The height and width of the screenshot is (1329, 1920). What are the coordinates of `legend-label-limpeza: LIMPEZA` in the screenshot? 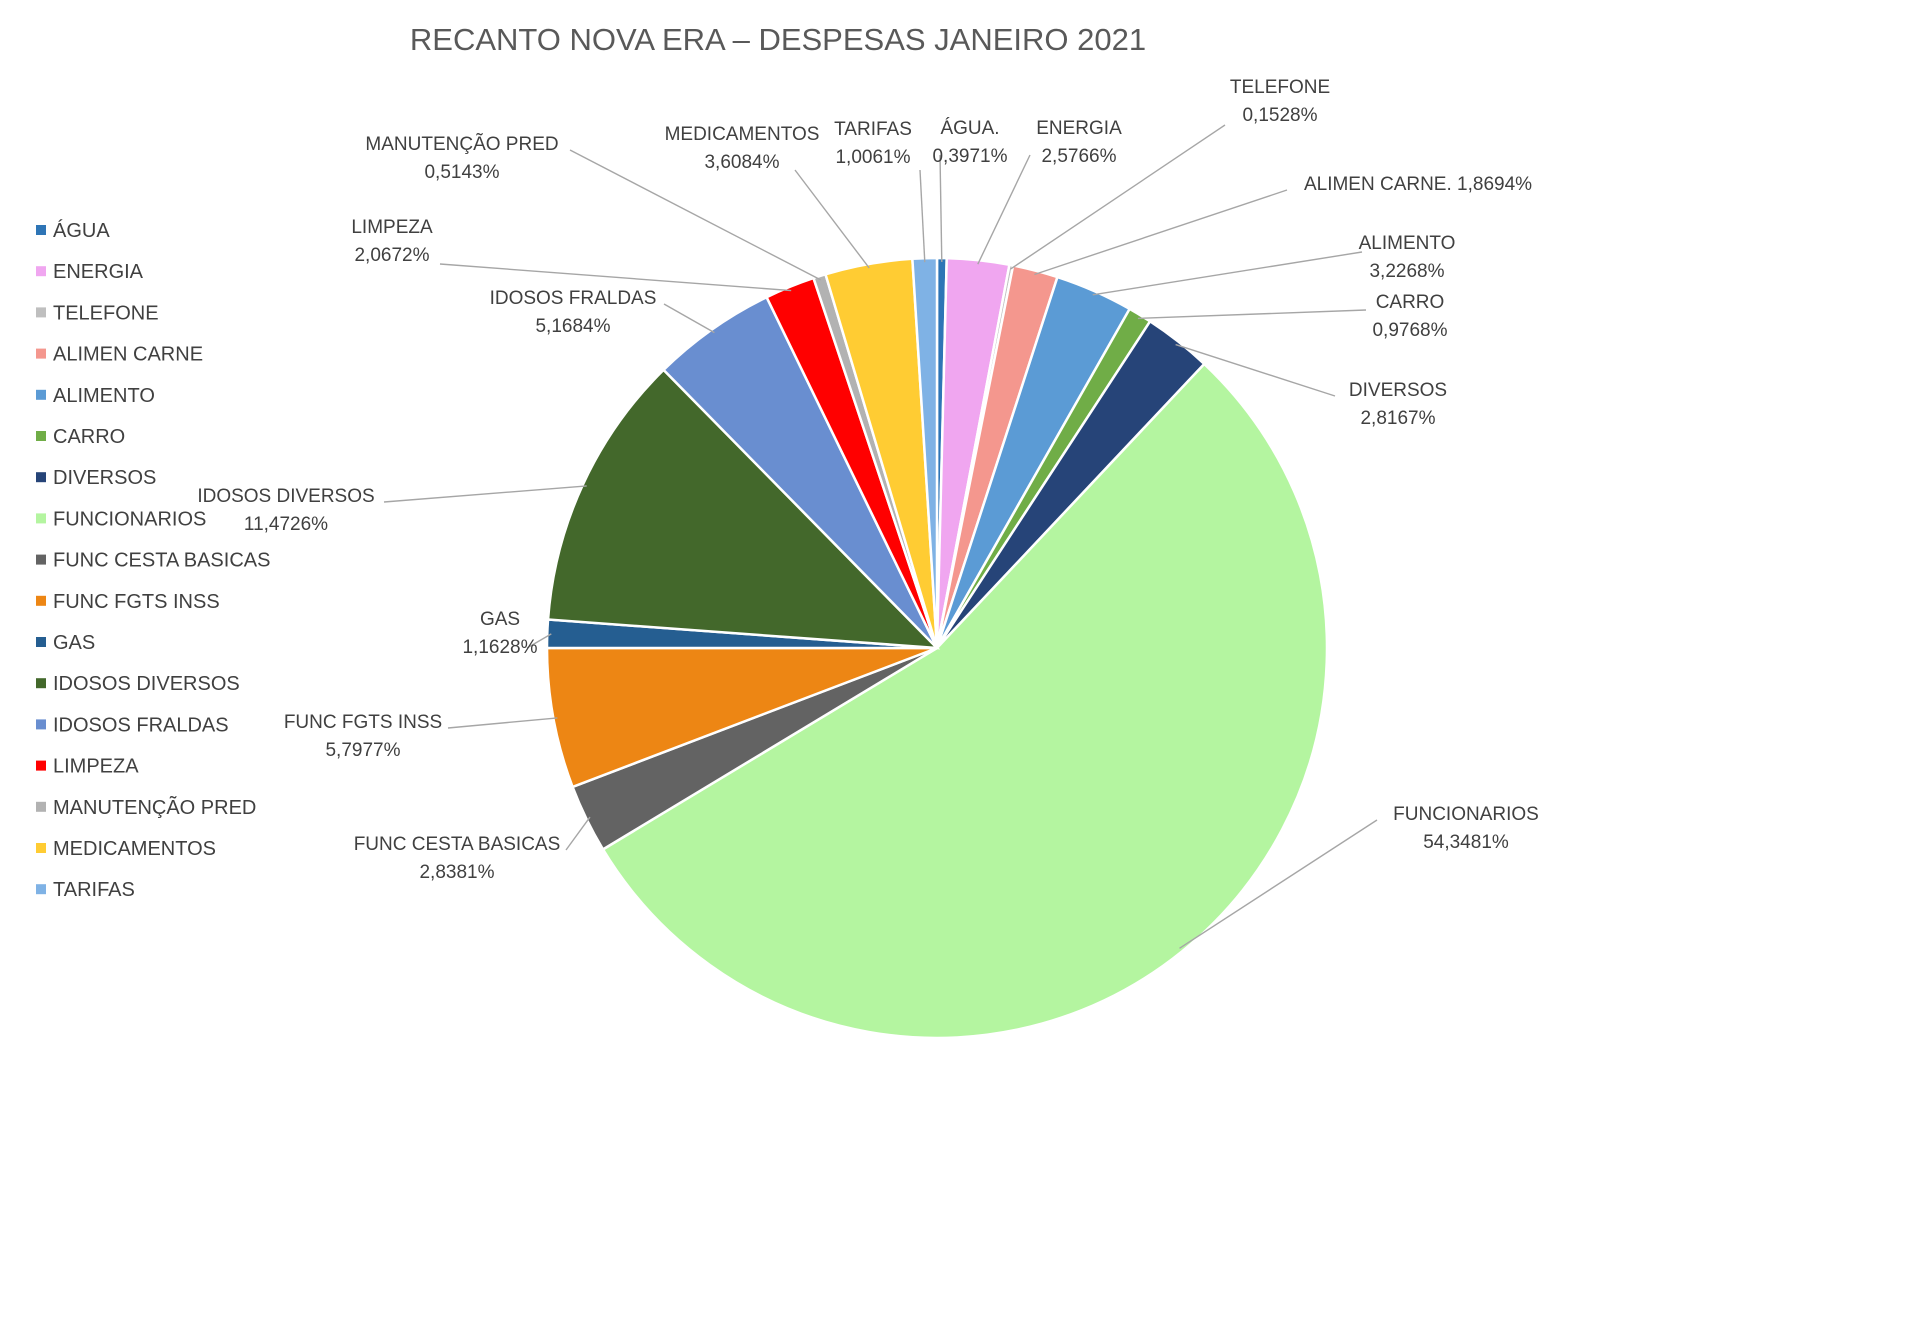 It's located at (96, 767).